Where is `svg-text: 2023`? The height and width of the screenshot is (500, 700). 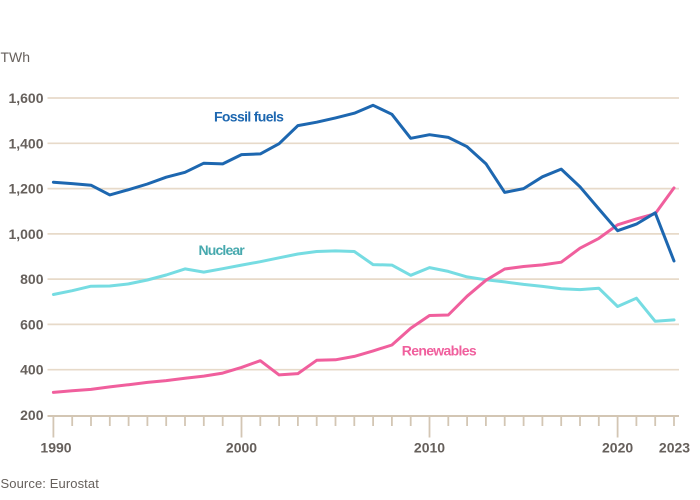
svg-text: 2023 is located at coordinates (674, 448).